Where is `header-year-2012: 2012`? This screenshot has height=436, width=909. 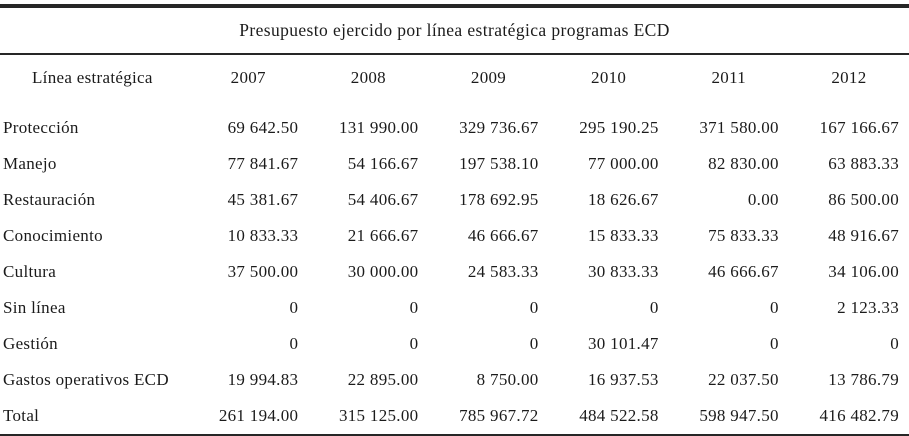 header-year-2012: 2012 is located at coordinates (849, 77).